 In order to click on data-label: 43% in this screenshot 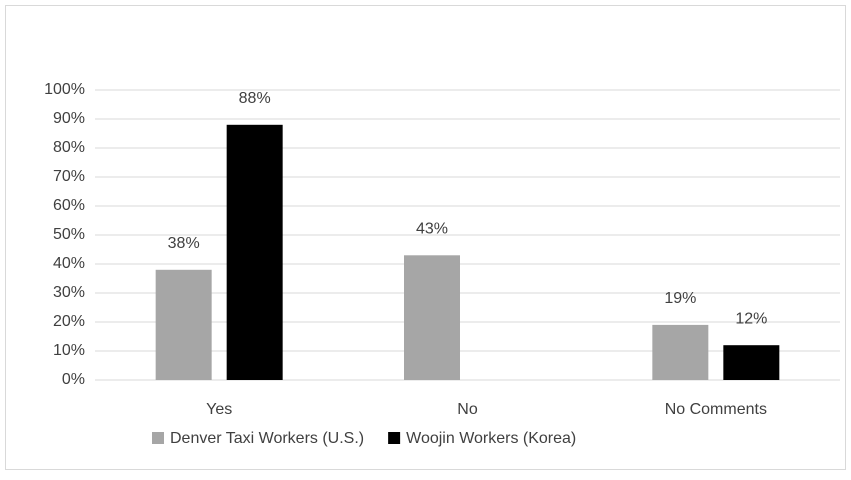, I will do `click(432, 229)`.